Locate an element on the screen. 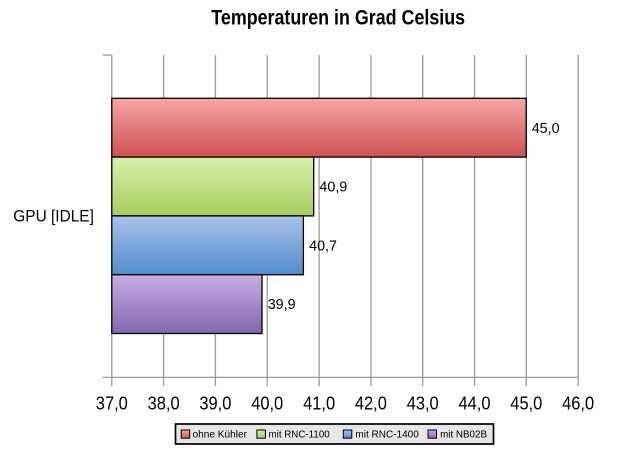 Image resolution: width=621 pixels, height=466 pixels. svg-text: GPU [IDLE] is located at coordinates (53, 216).